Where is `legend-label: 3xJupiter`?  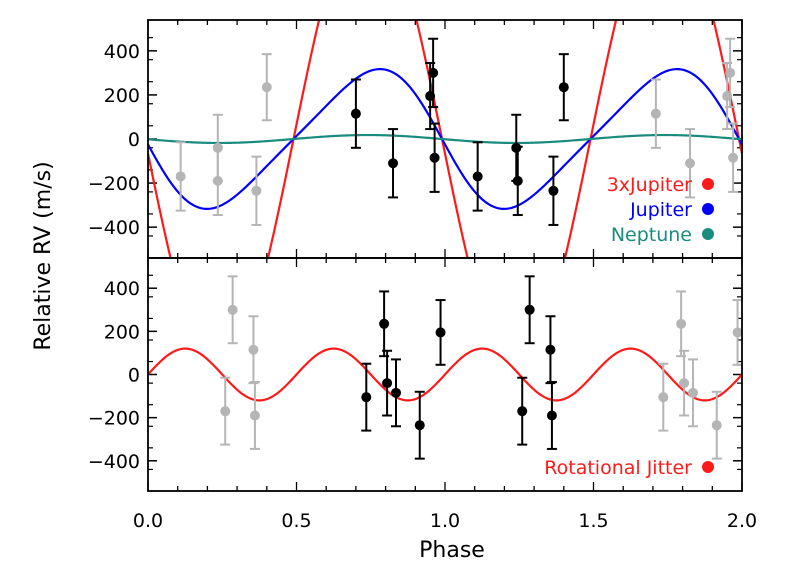 legend-label: 3xJupiter is located at coordinates (649, 185).